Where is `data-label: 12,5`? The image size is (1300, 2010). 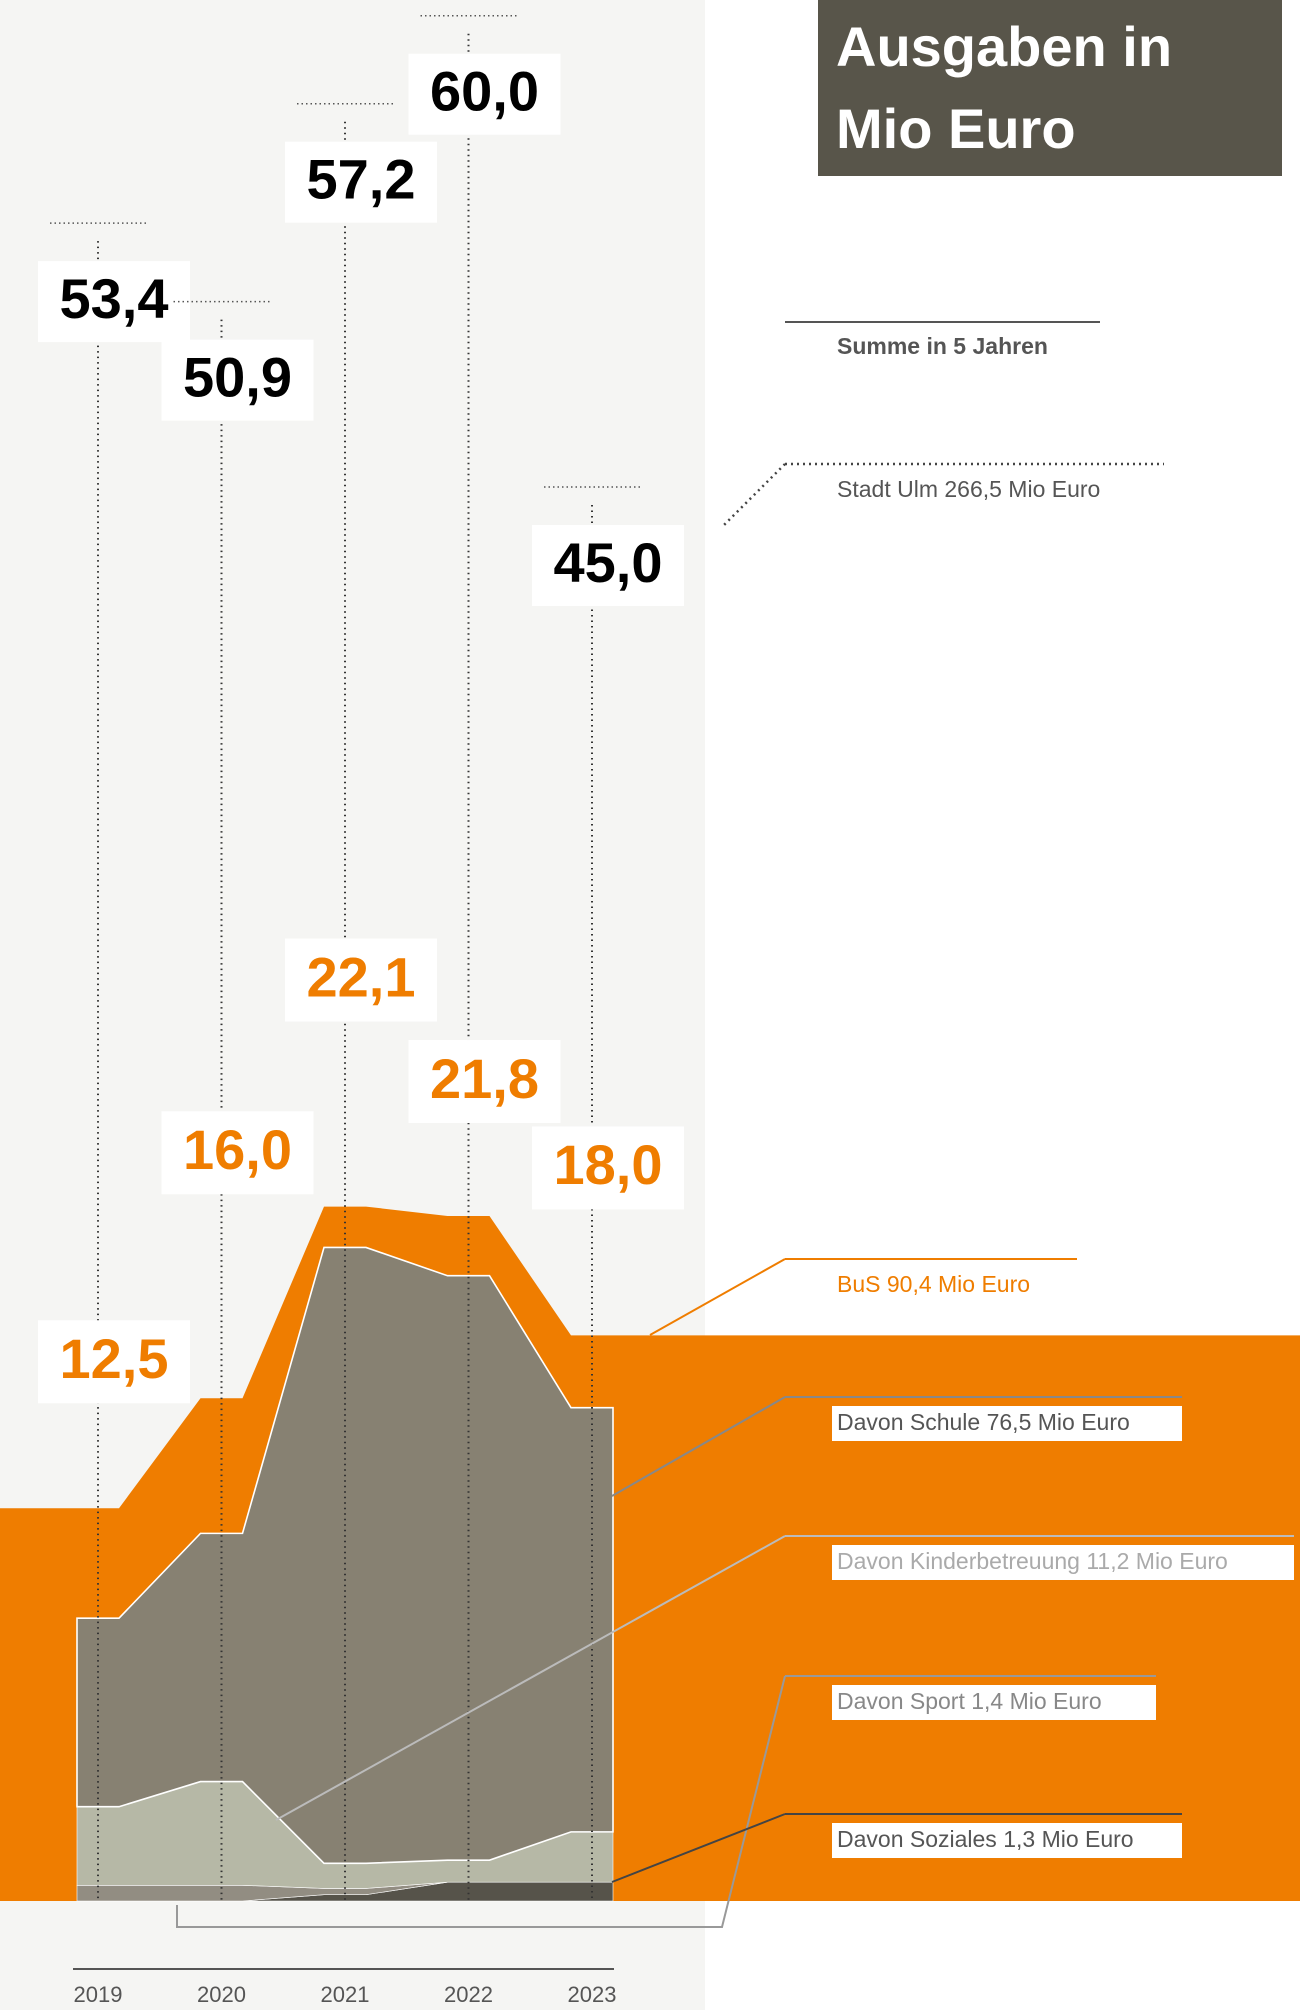 data-label: 12,5 is located at coordinates (114, 1358).